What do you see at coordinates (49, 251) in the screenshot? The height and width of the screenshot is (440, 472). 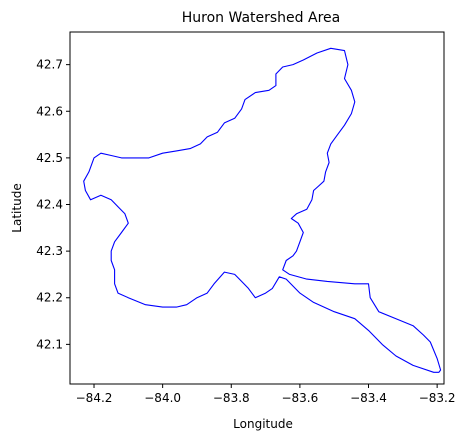 I see `y-tick-label: 42.3` at bounding box center [49, 251].